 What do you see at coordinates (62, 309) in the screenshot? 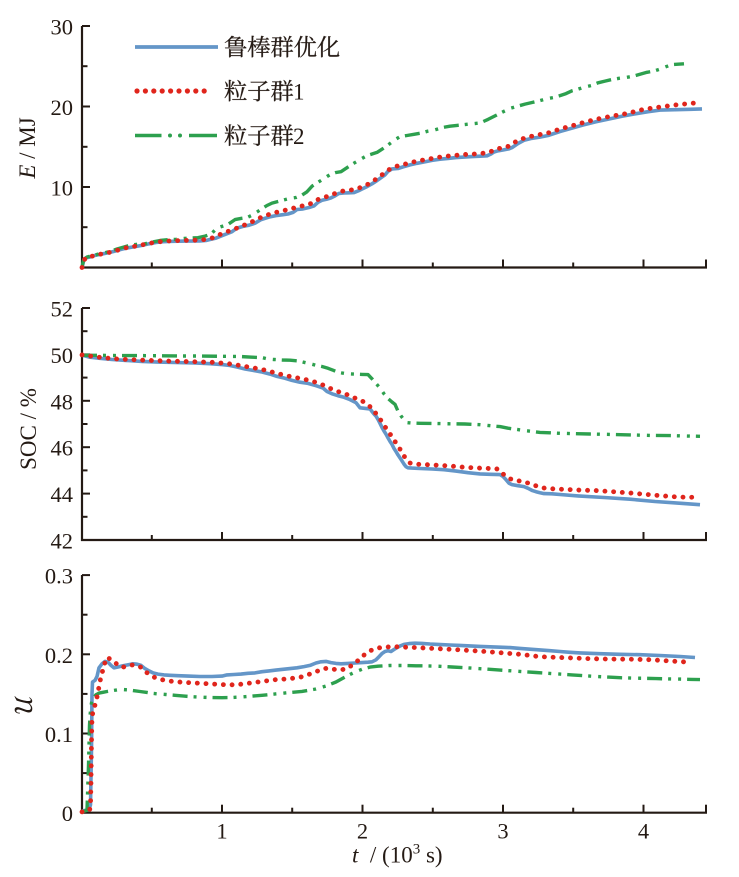
I see `svg-text: 52` at bounding box center [62, 309].